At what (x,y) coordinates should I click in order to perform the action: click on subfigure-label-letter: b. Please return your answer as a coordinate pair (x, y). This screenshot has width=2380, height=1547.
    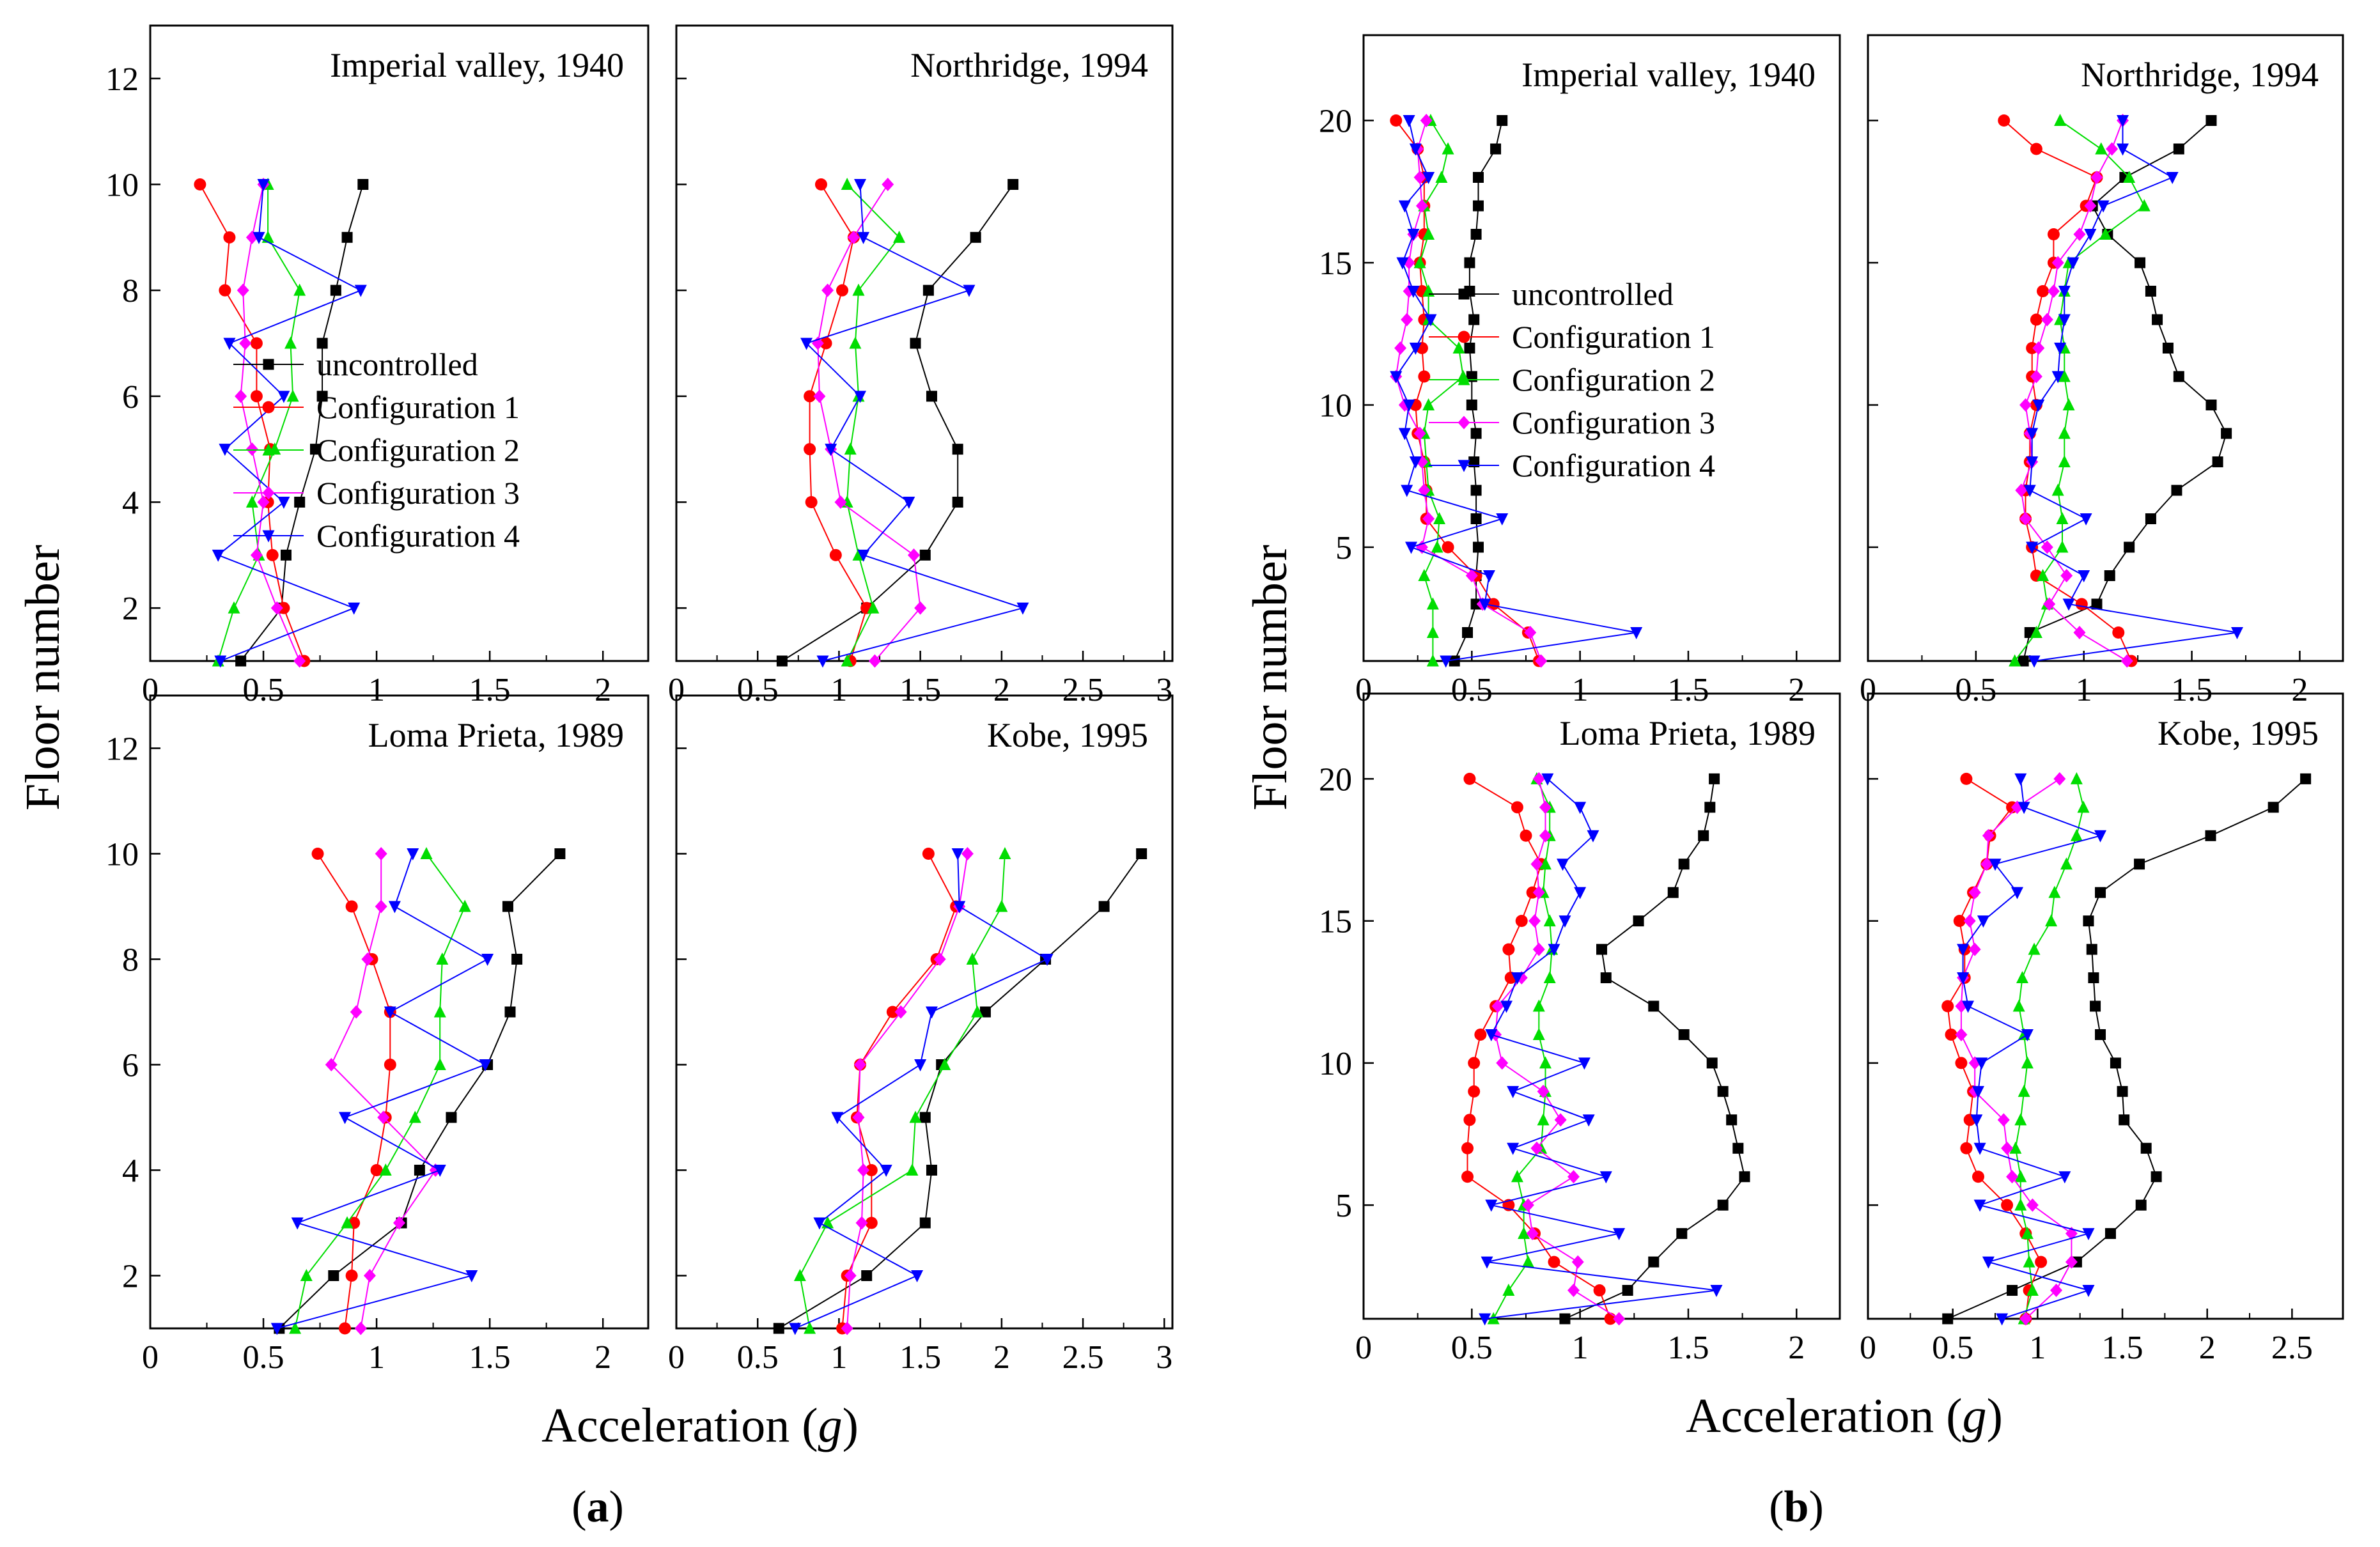
    Looking at the image, I should click on (1796, 1507).